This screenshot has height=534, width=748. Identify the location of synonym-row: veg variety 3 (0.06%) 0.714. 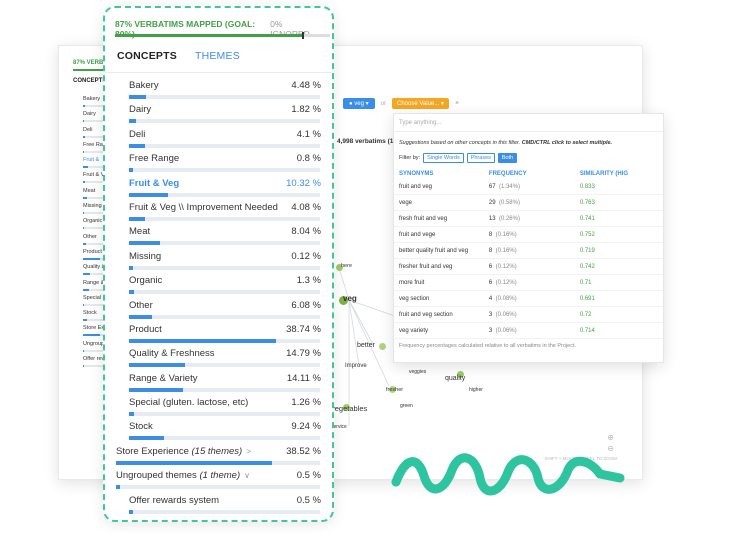
(528, 331).